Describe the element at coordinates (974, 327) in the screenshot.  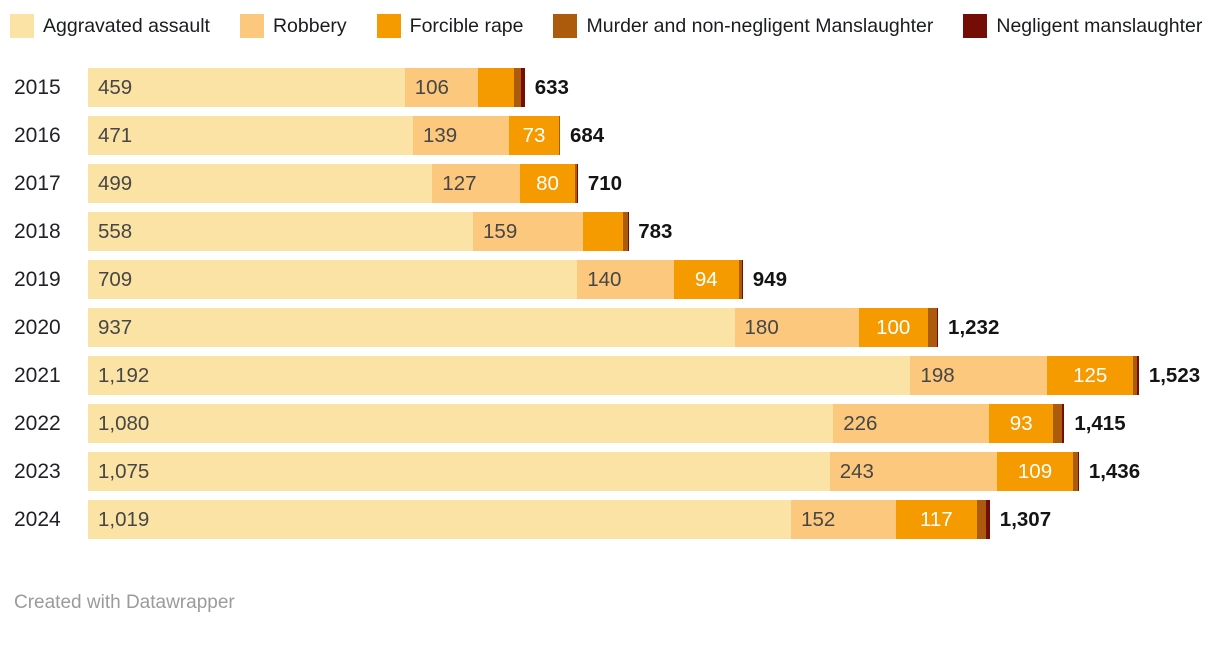
I see `total-label: 1,232` at that location.